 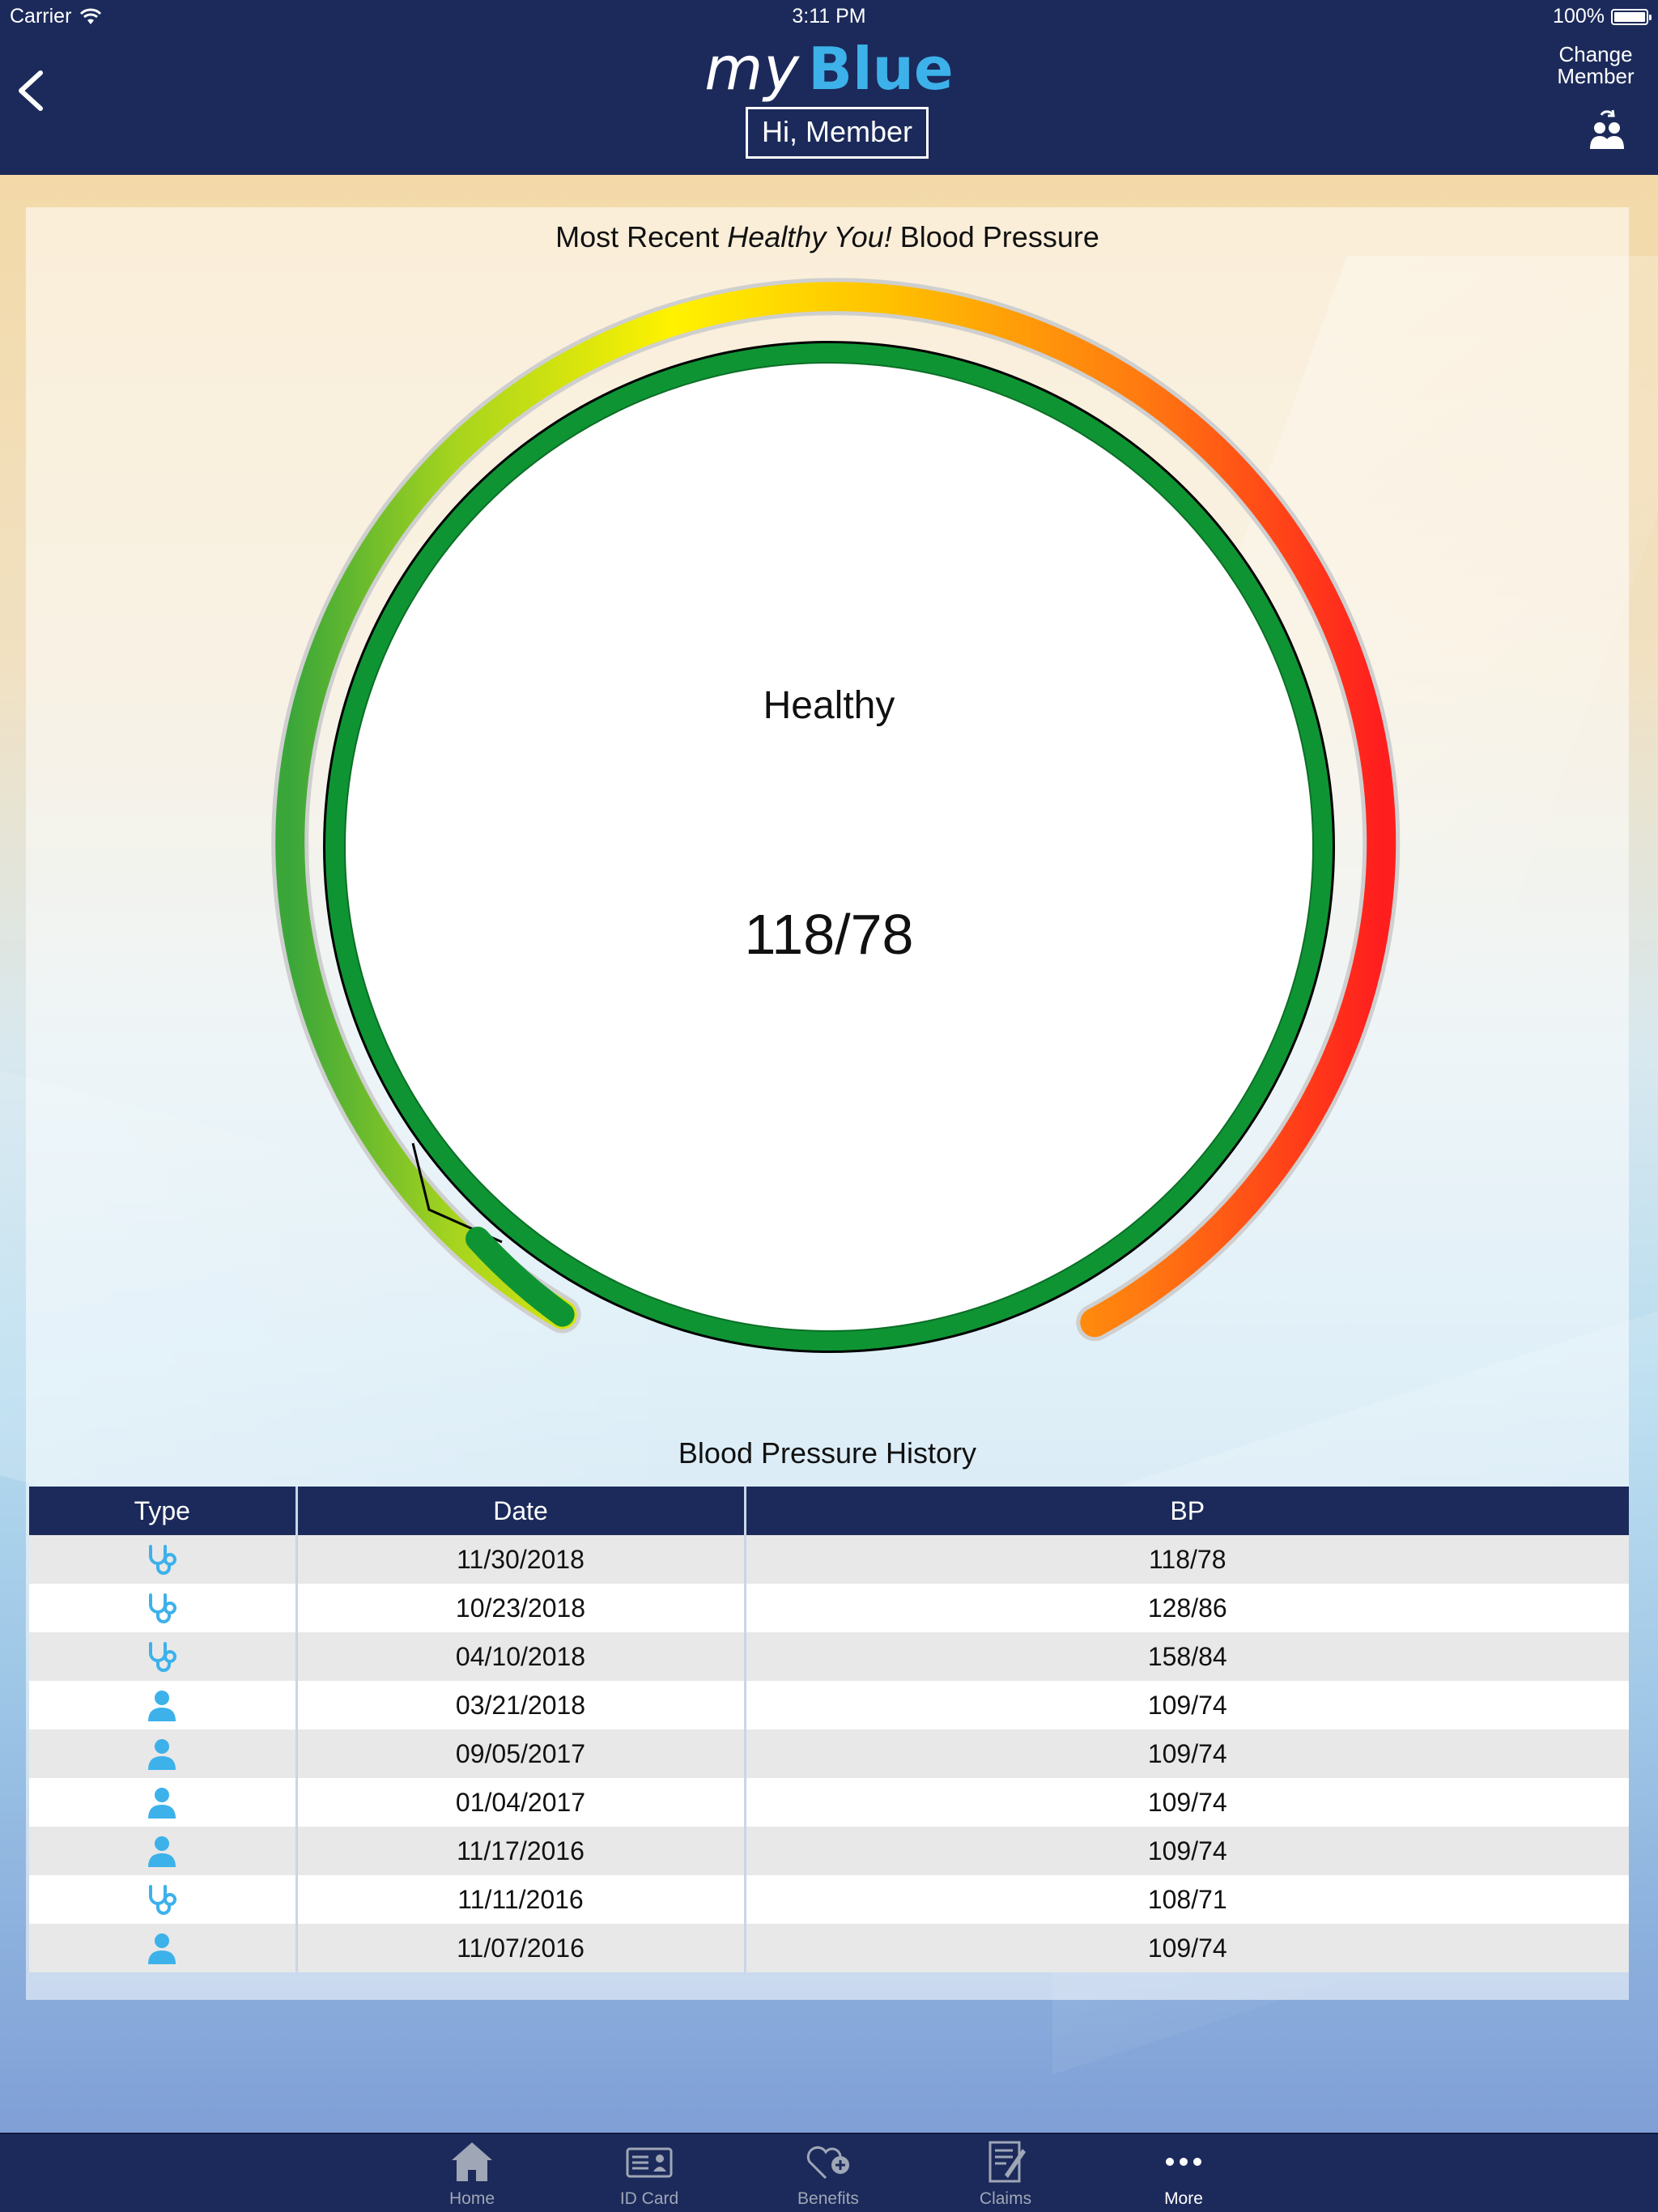 I want to click on table-header-row: Type Date BP, so click(x=829, y=1511).